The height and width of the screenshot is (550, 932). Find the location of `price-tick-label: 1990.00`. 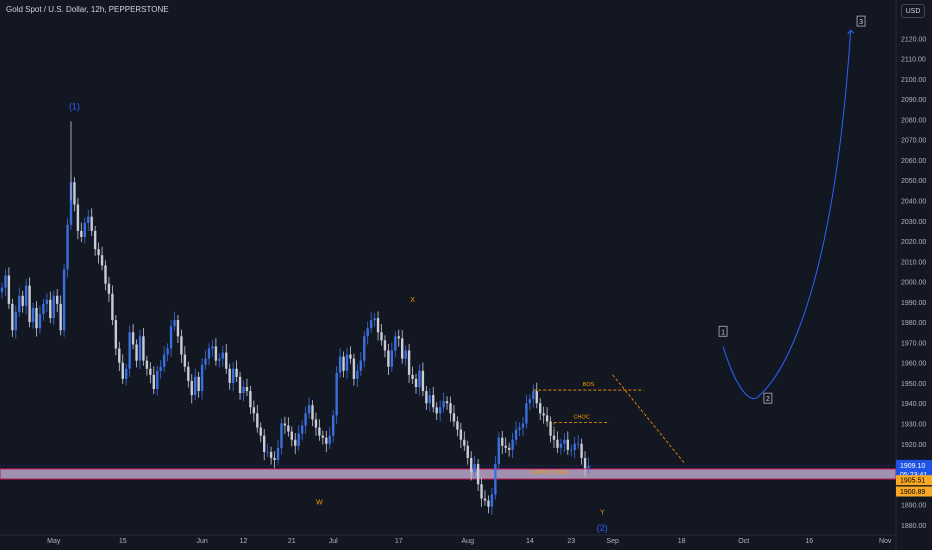

price-tick-label: 1990.00 is located at coordinates (913, 303).